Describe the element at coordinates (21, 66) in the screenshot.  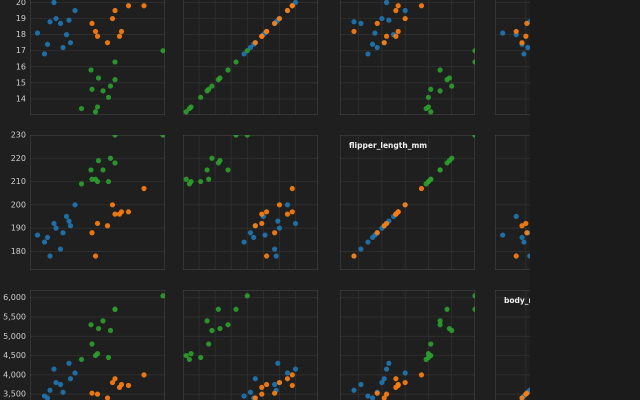
I see `y-tick-label: 16` at that location.